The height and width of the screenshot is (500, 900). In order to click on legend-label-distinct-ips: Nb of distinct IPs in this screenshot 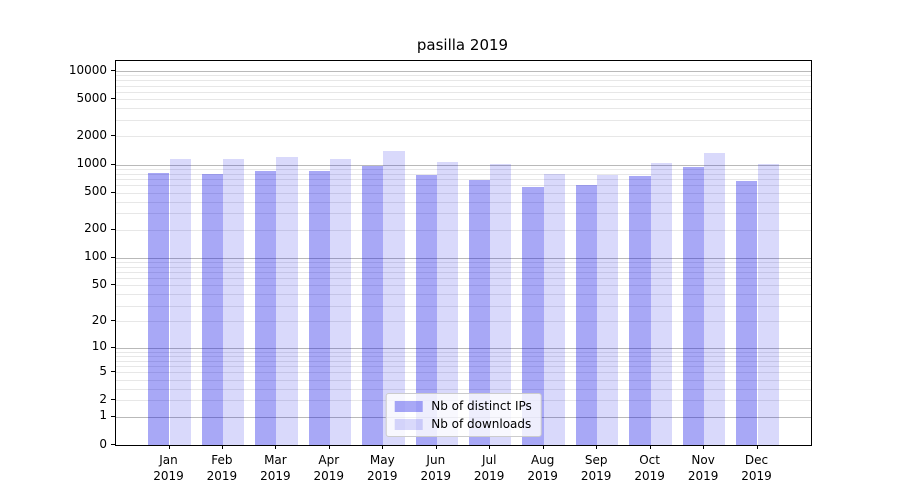, I will do `click(481, 406)`.